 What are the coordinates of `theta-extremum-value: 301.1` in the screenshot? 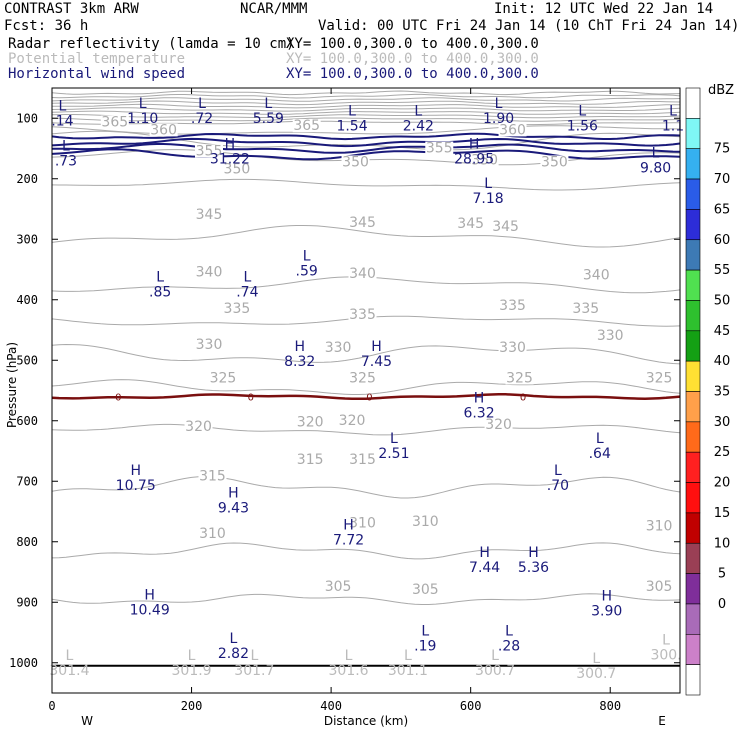 It's located at (408, 671).